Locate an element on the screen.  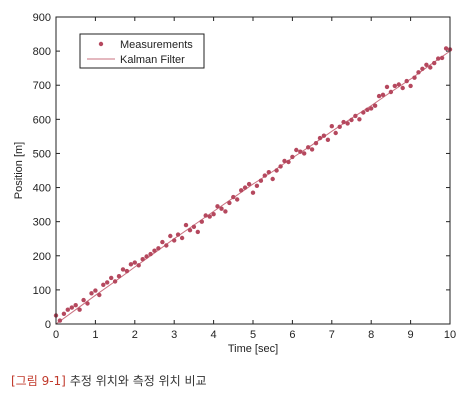
figure-caption-text: 추정 위치와 측정 위치 비교 is located at coordinates (138, 381).